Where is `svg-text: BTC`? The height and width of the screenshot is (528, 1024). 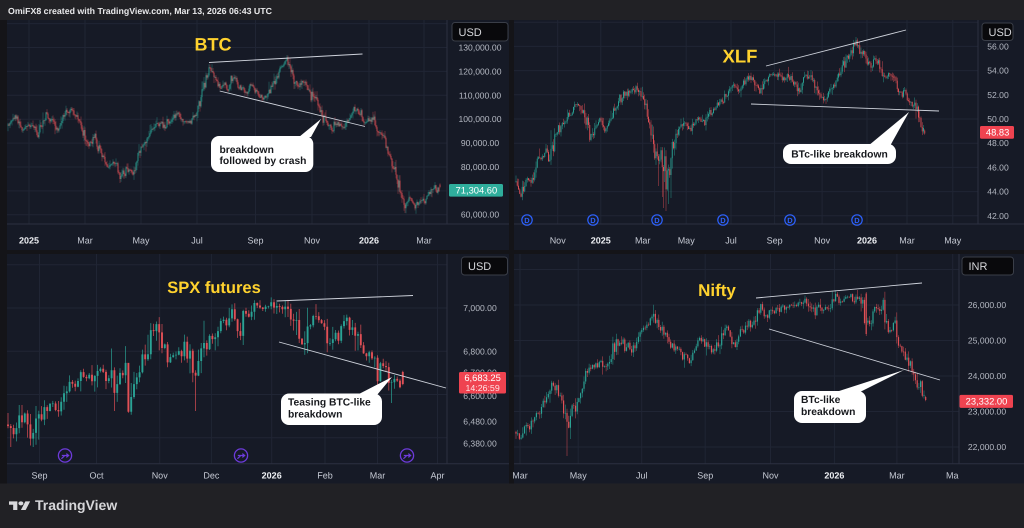
svg-text: BTC is located at coordinates (213, 45).